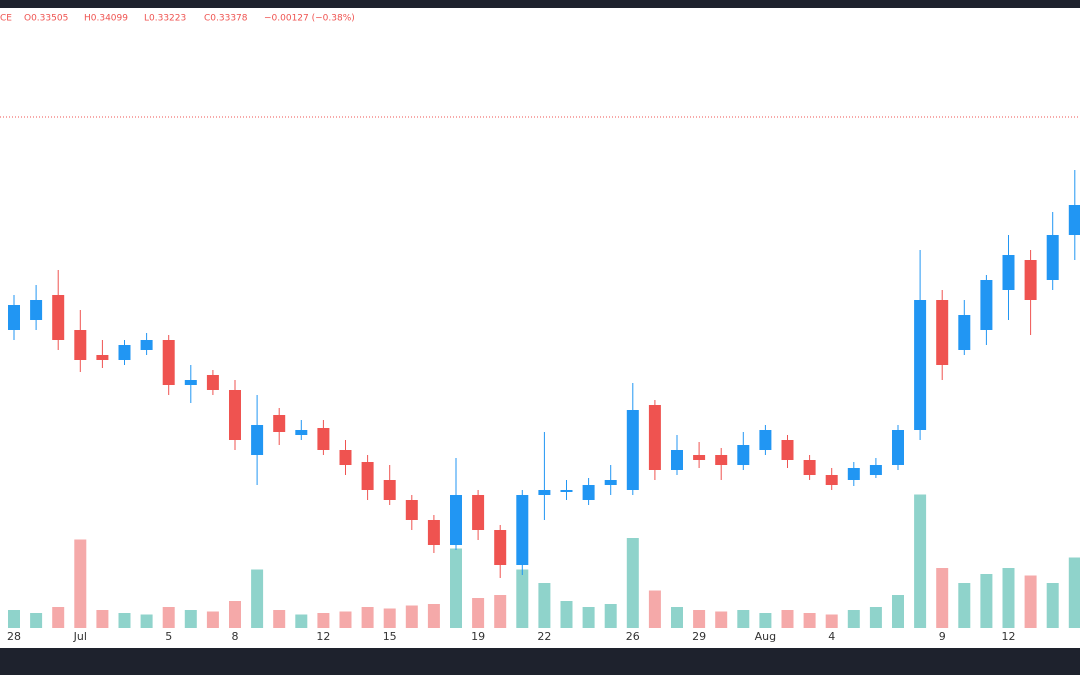  I want to click on x-tick-label: 8, so click(235, 636).